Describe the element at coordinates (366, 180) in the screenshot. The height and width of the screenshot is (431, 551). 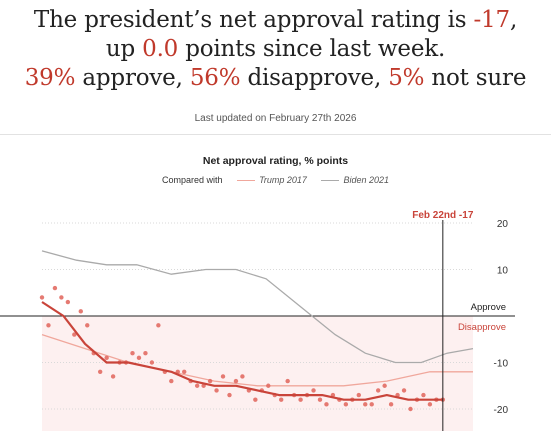
I see `legend-label: Biden 2021` at that location.